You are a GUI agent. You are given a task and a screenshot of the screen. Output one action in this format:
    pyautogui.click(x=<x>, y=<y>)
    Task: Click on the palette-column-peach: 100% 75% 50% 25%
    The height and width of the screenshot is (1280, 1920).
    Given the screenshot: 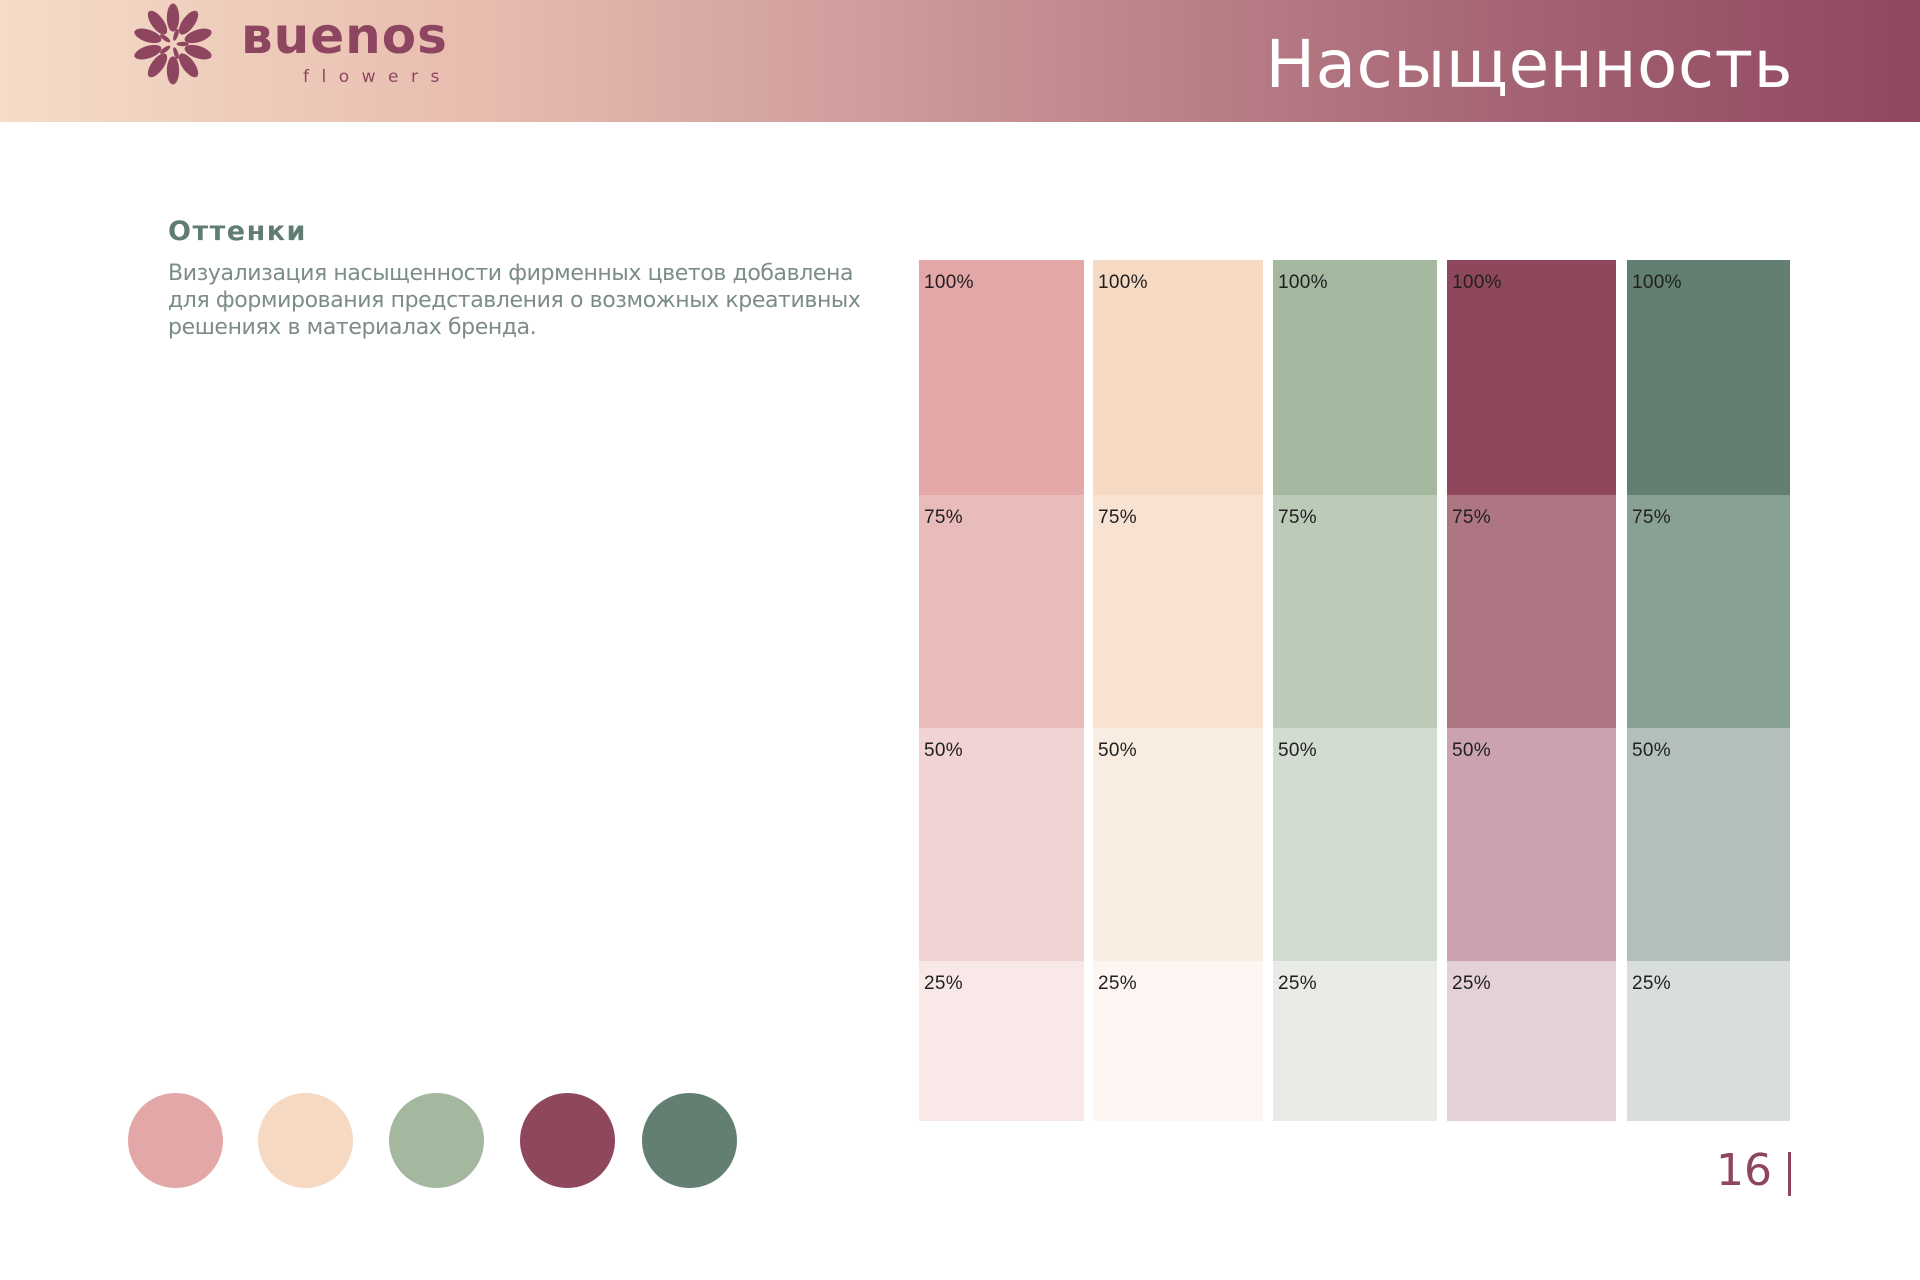 What is the action you would take?
    pyautogui.click(x=1178, y=690)
    